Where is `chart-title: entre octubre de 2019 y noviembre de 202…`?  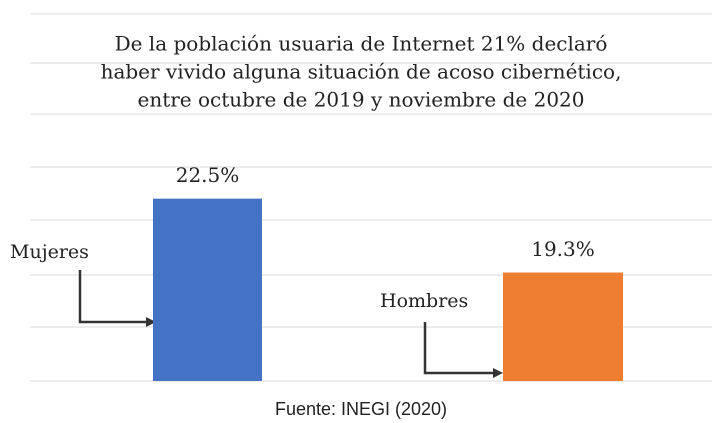
chart-title: entre octubre de 2019 y noviembre de 202… is located at coordinates (360, 100).